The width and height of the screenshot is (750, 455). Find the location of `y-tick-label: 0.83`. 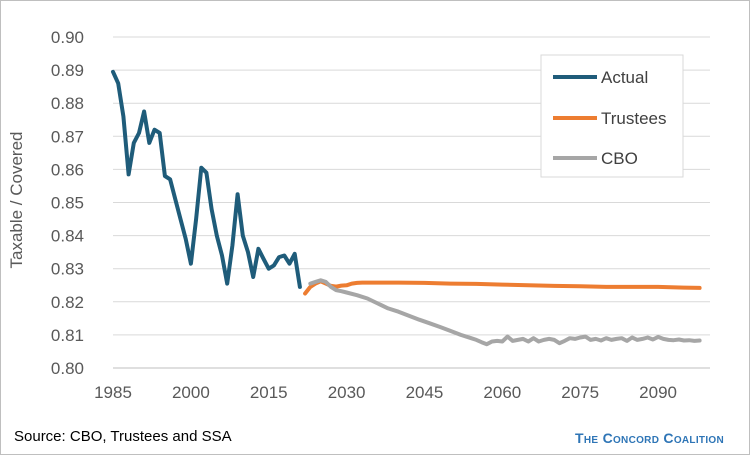

y-tick-label: 0.83 is located at coordinates (67, 269).